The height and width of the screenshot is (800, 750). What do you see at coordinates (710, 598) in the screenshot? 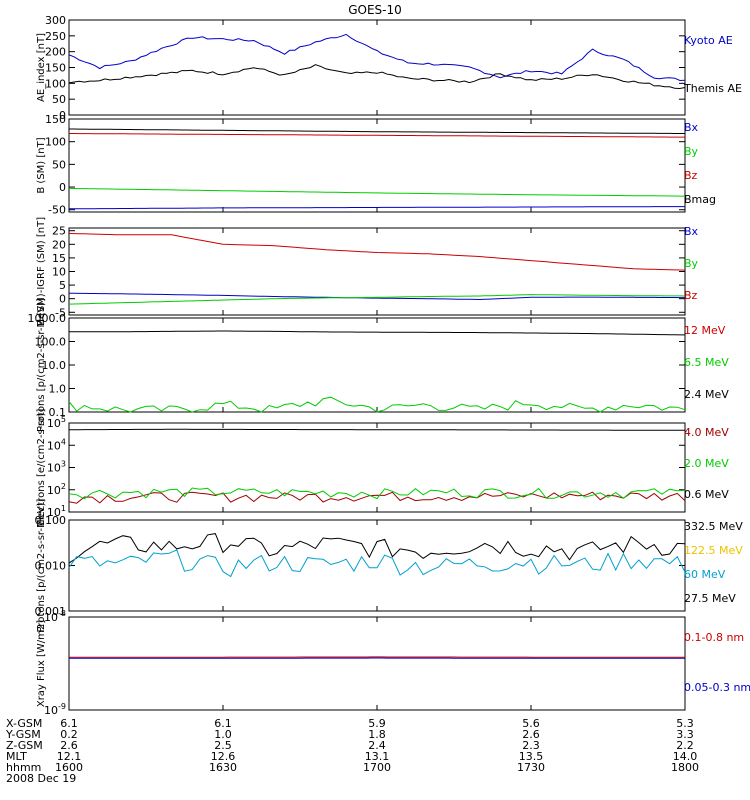
I see `legend-entry: 27.5 MeV` at bounding box center [710, 598].